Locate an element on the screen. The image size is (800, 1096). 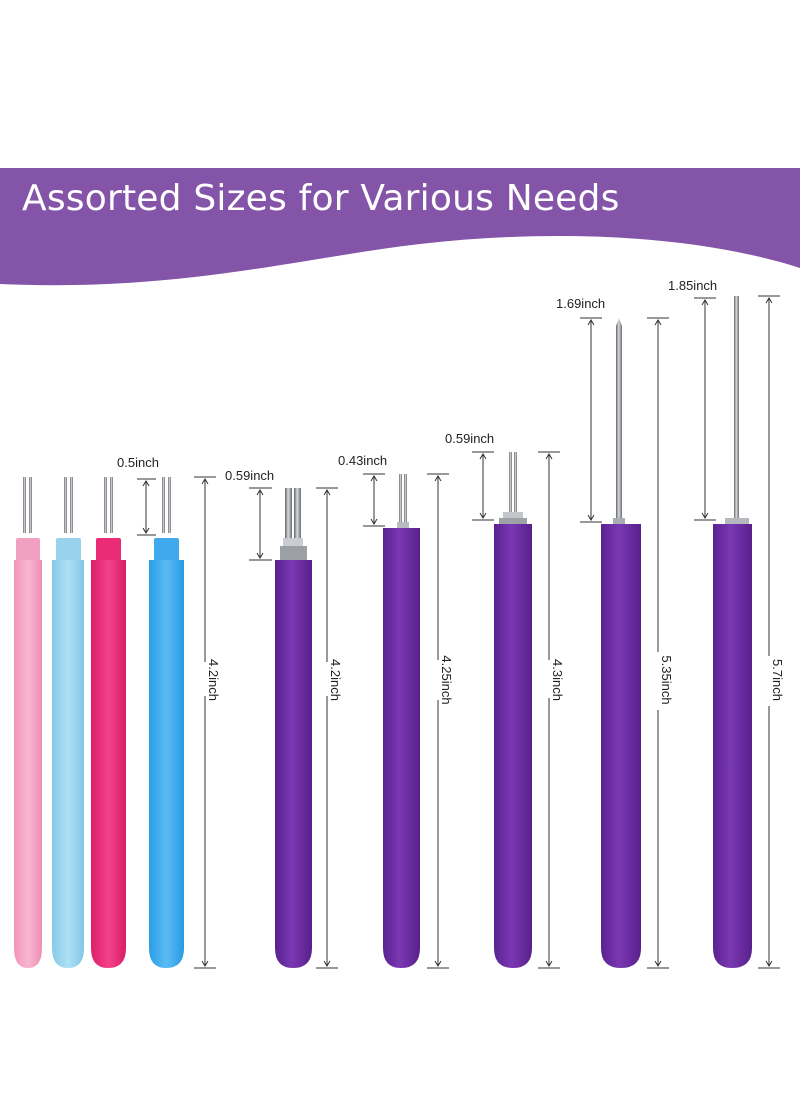
total-length-label-6: 5.7inch is located at coordinates (777, 680).